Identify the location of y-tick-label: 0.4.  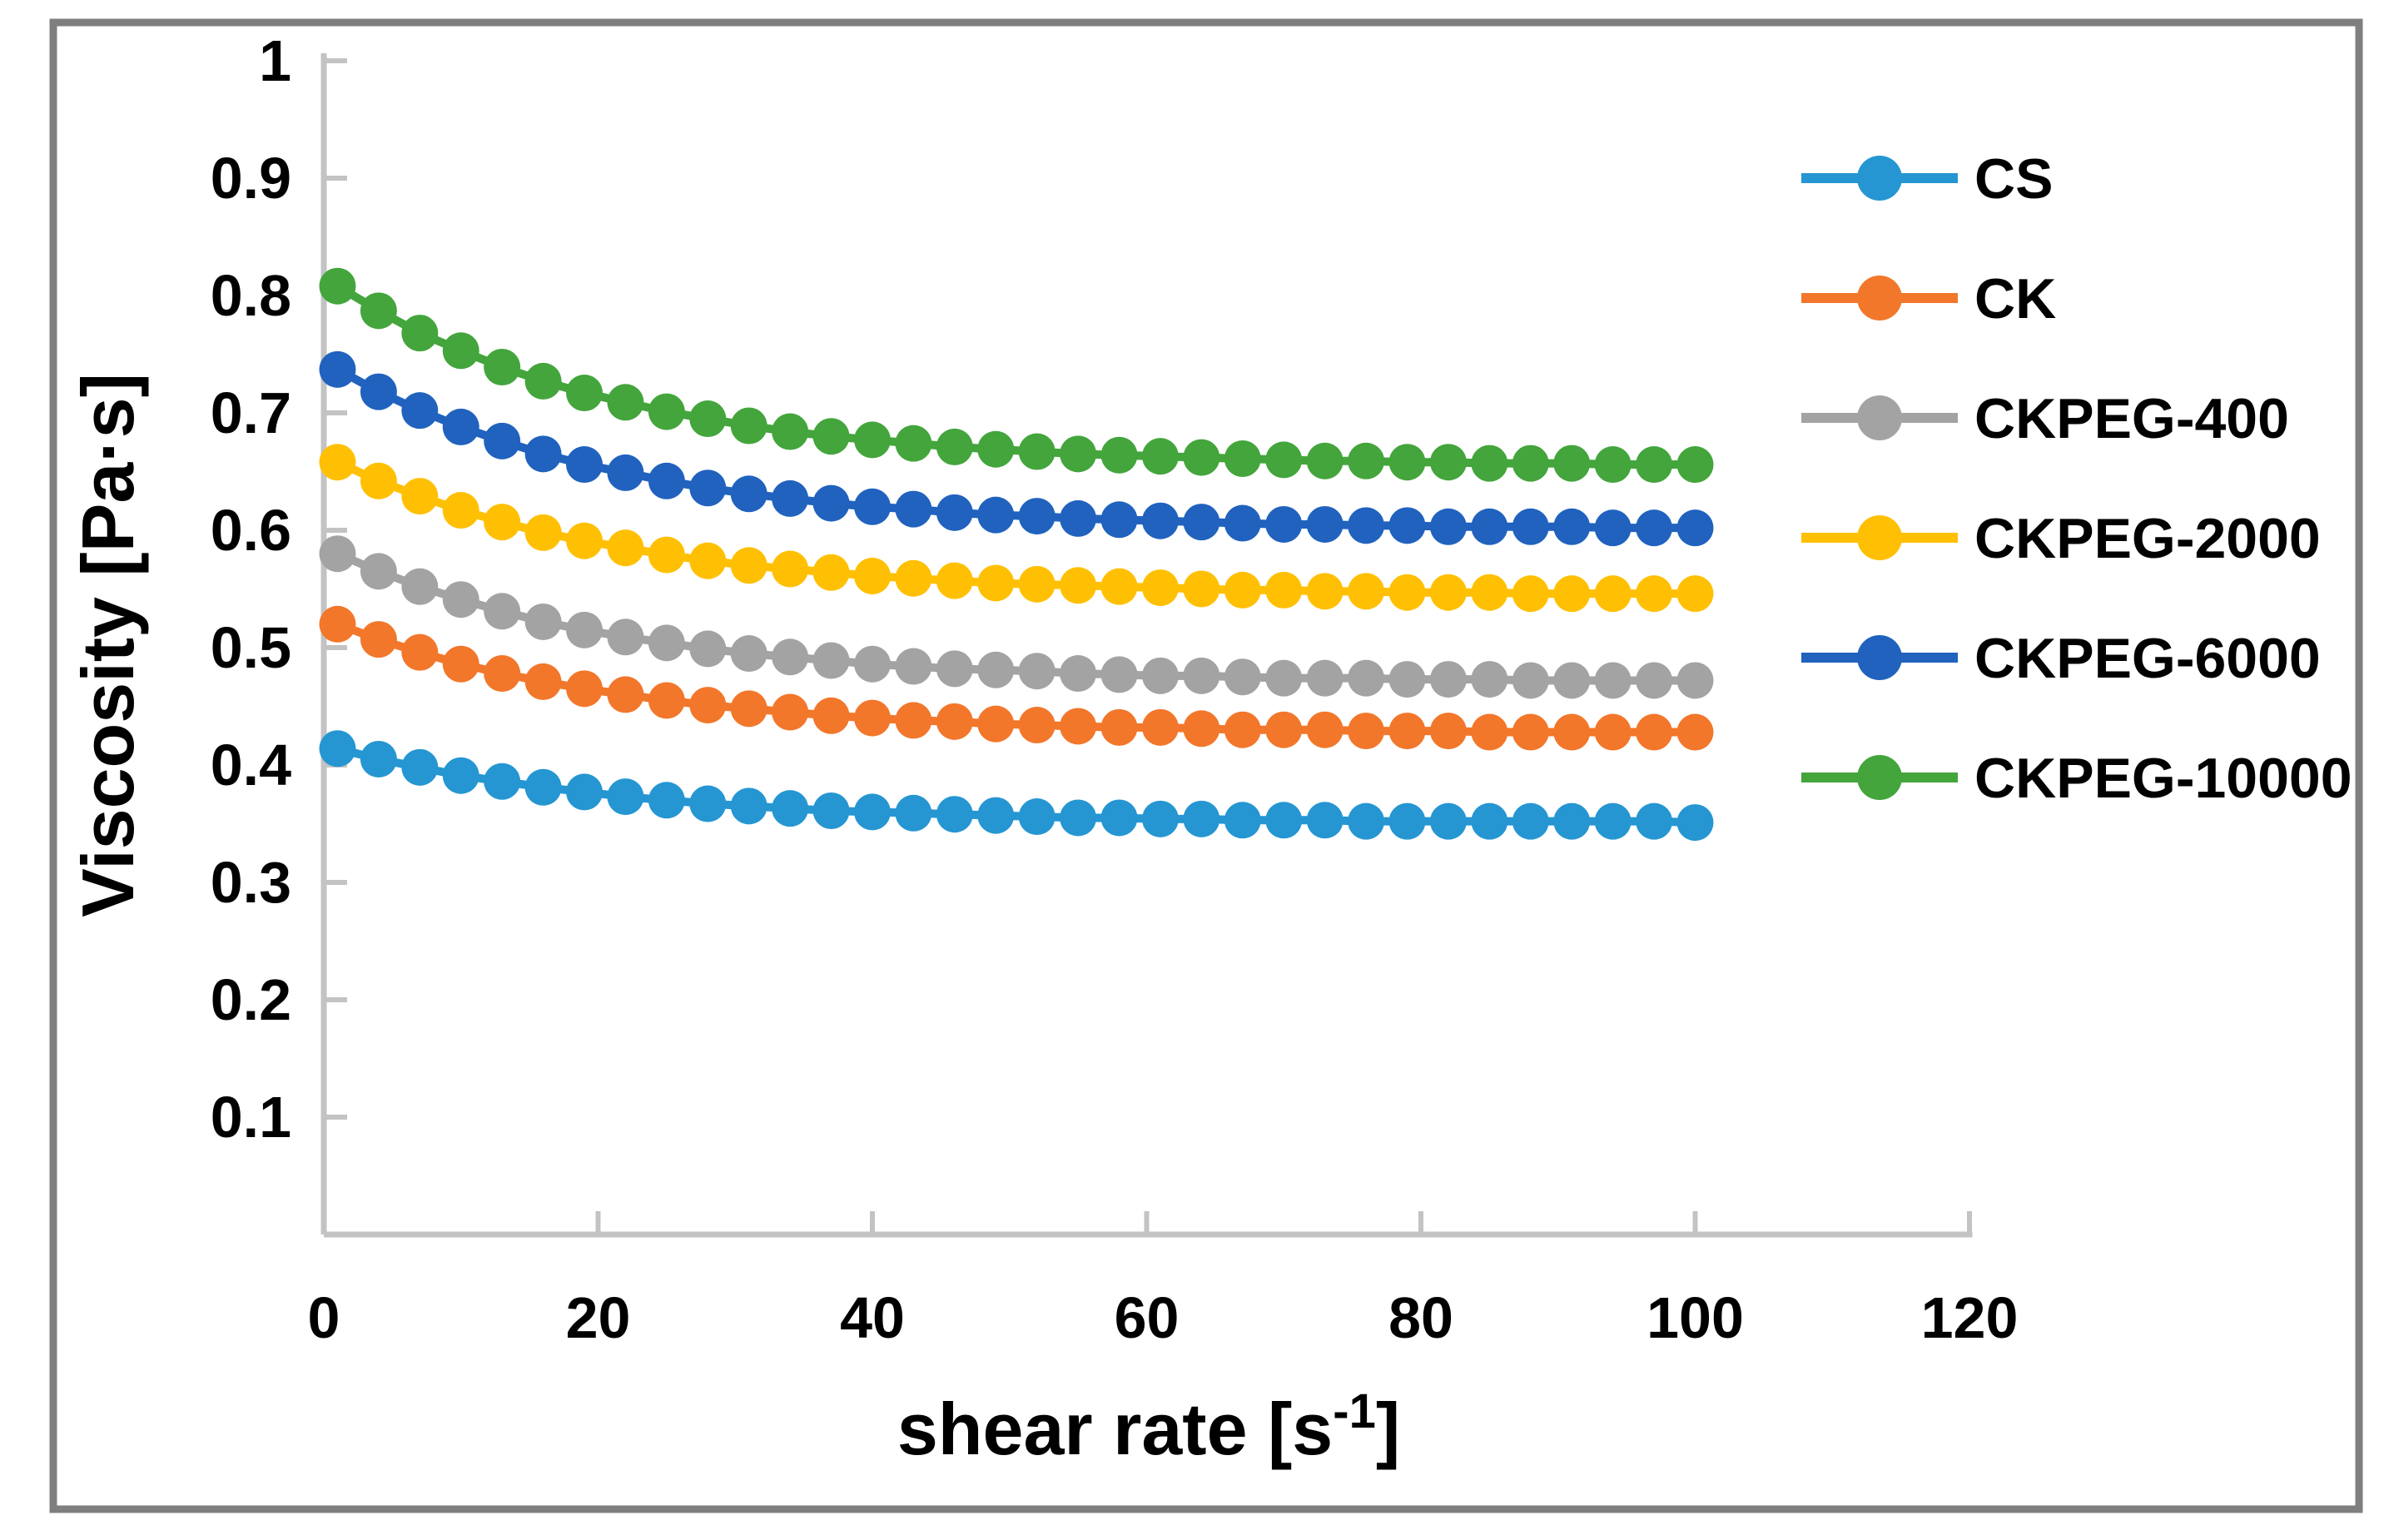
(251, 765).